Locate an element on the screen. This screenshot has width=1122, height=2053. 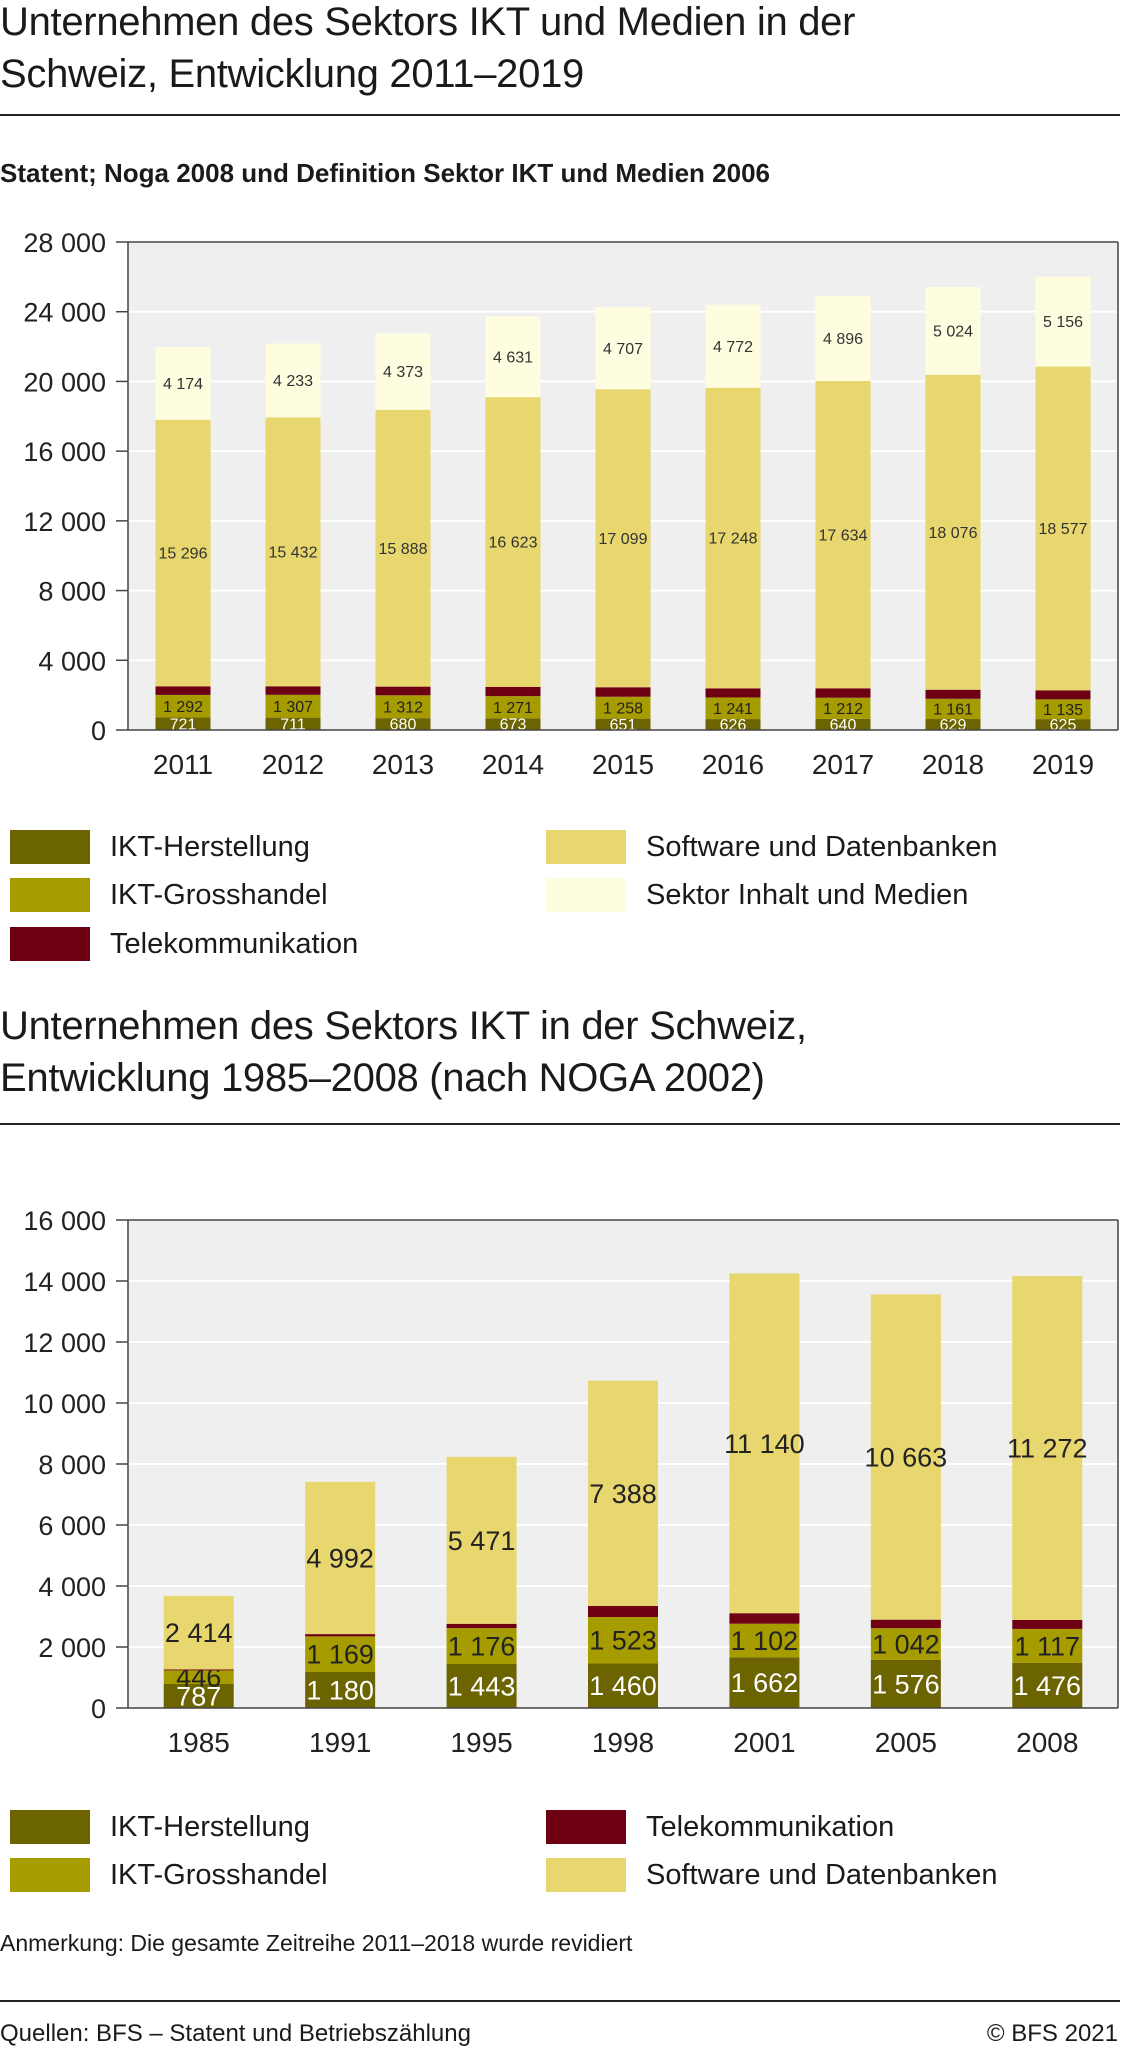
chart1-data-label: 16 623 is located at coordinates (513, 543).